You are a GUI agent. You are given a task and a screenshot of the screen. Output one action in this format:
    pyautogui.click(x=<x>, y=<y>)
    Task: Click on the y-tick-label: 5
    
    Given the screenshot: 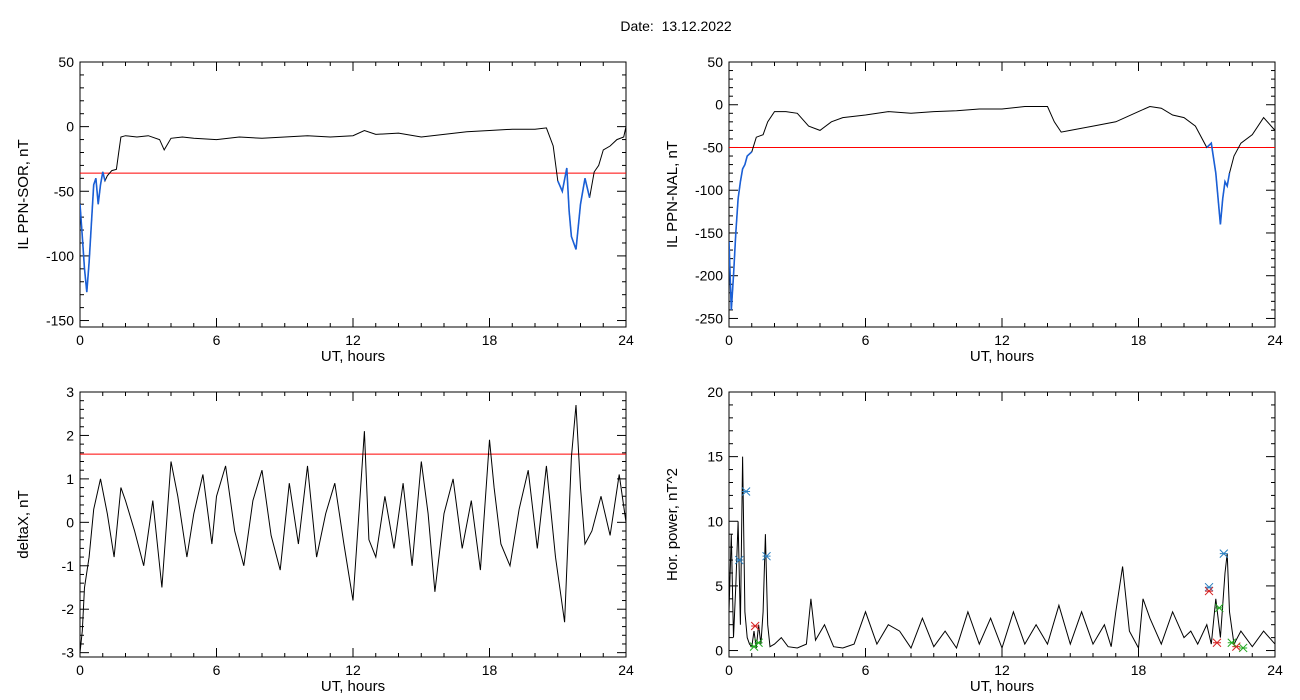 What is the action you would take?
    pyautogui.click(x=719, y=586)
    